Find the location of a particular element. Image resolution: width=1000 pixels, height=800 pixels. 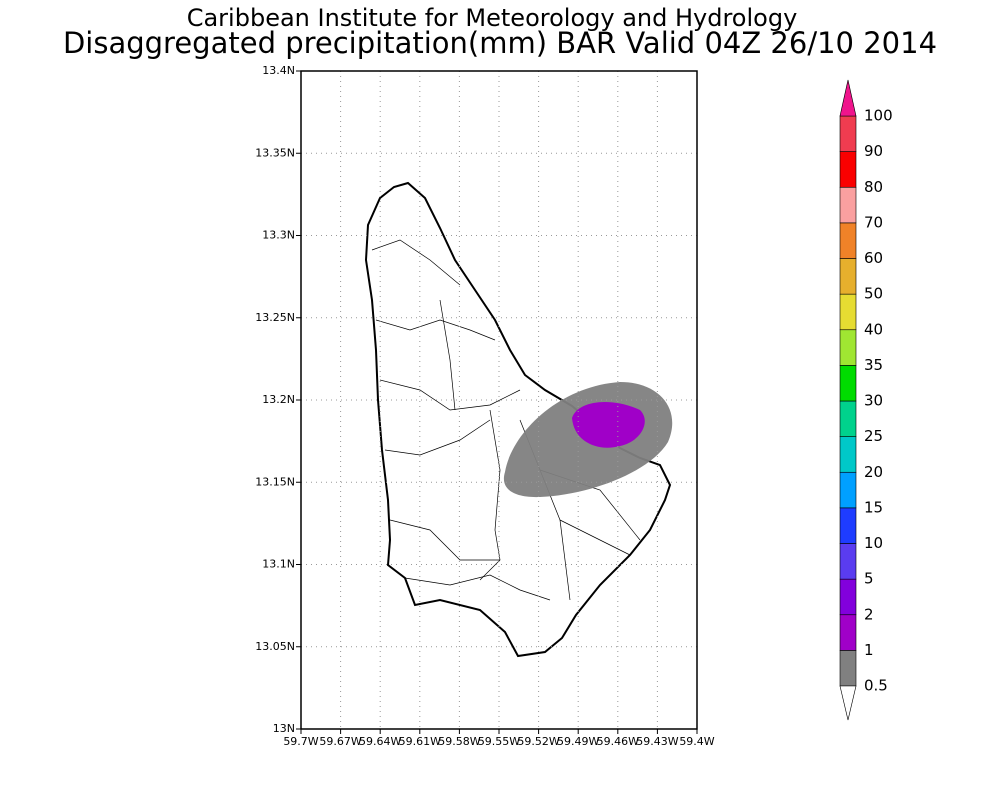

colorbar-label: 90 is located at coordinates (873, 151).